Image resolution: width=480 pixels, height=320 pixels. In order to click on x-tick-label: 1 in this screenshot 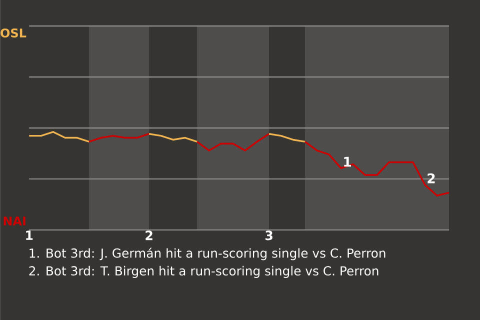, I will do `click(29, 235)`.